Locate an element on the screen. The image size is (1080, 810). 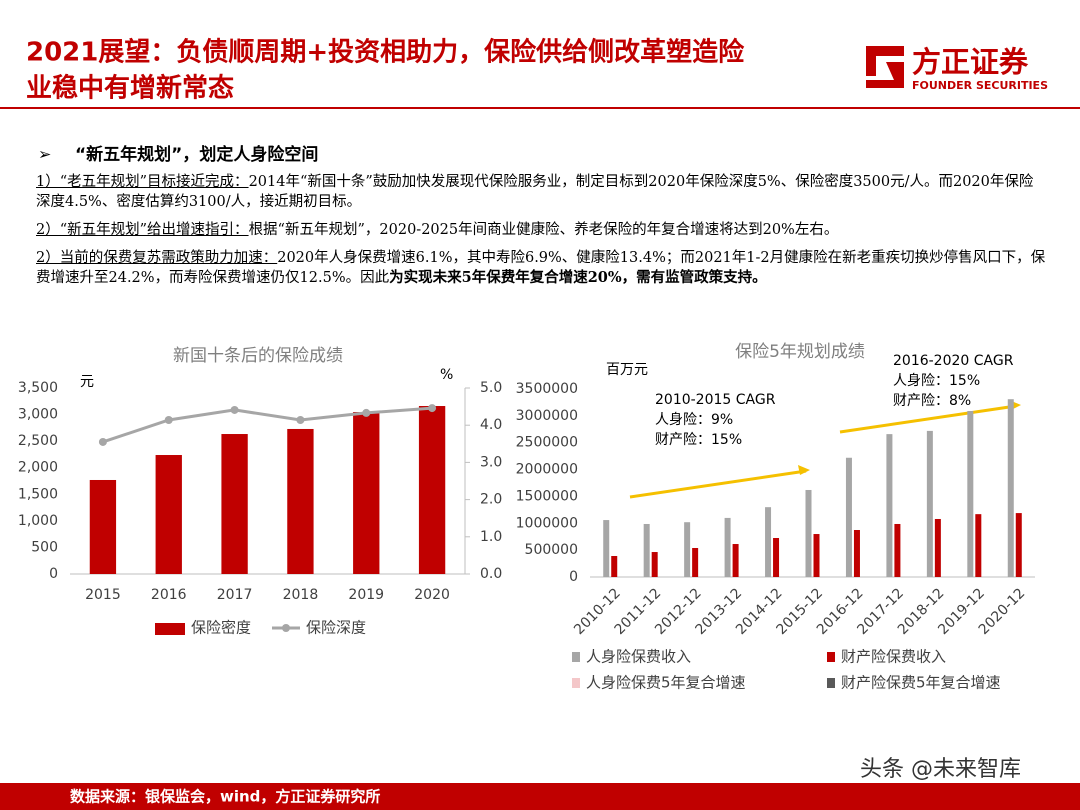
footer-source: 数据来源：银保监会，wind，方正证券研究所 is located at coordinates (225, 797).